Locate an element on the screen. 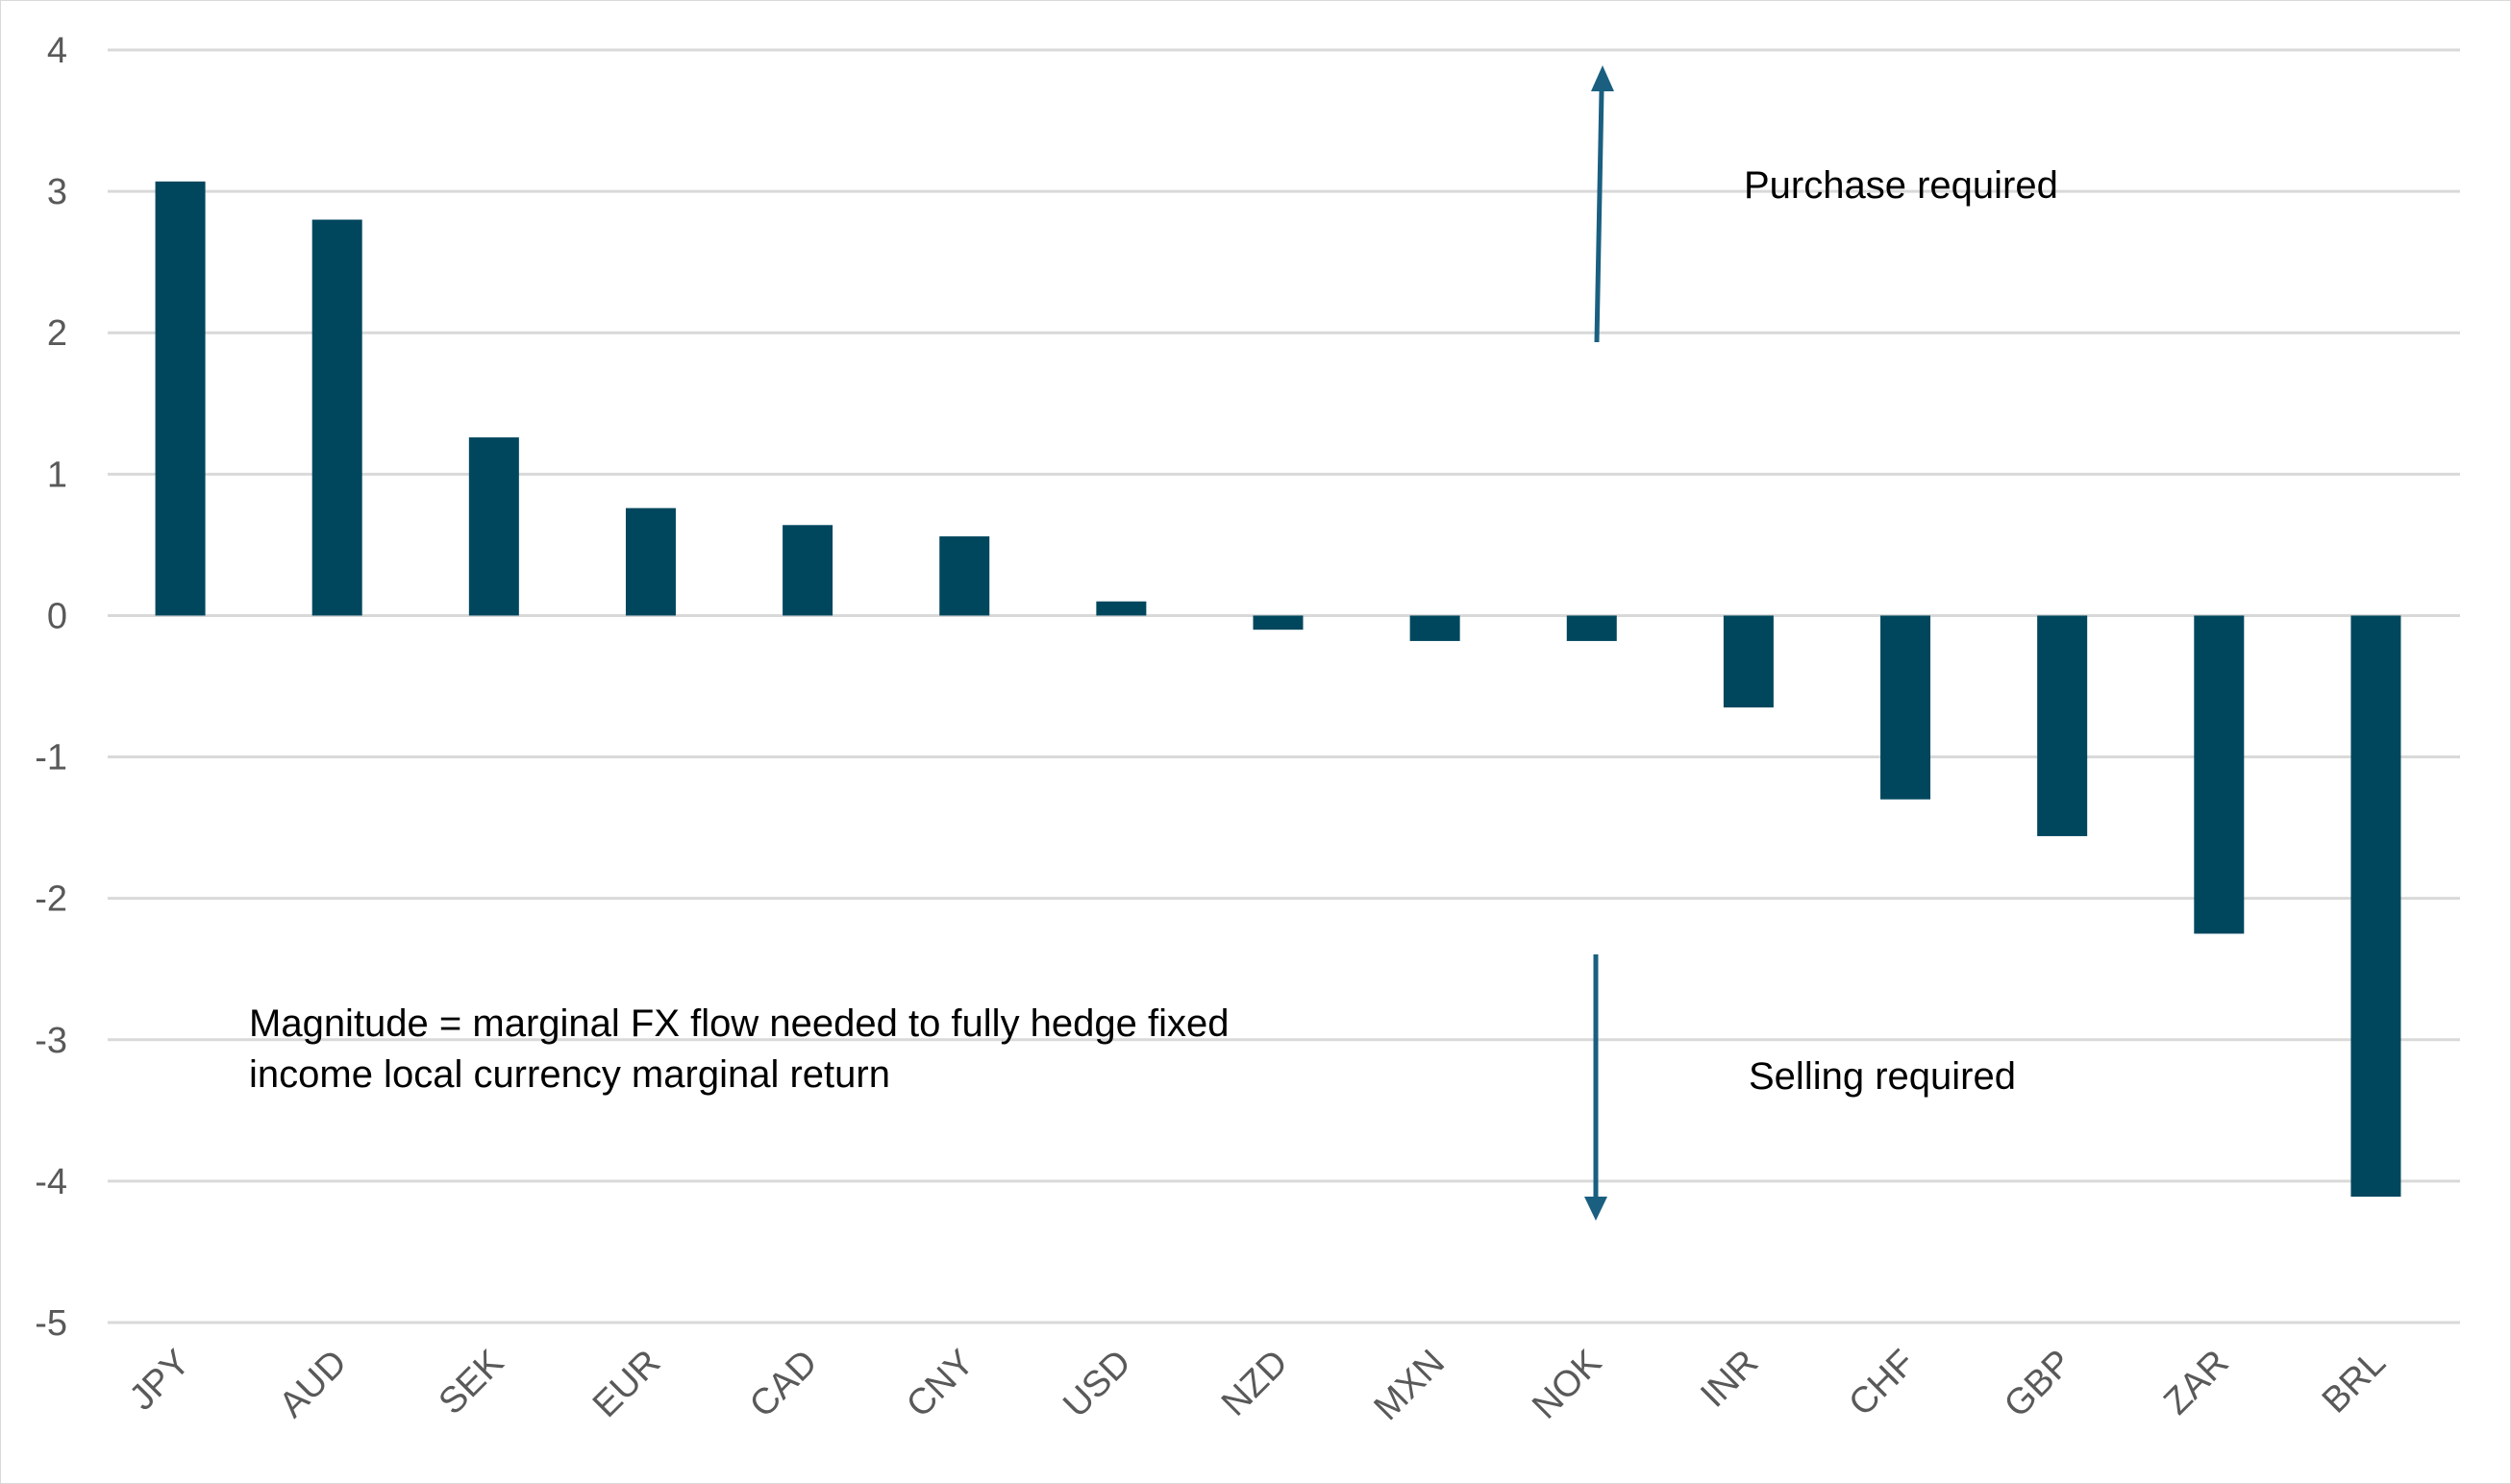 This screenshot has width=2511, height=1484. y-tick-label: 2 is located at coordinates (57, 333).